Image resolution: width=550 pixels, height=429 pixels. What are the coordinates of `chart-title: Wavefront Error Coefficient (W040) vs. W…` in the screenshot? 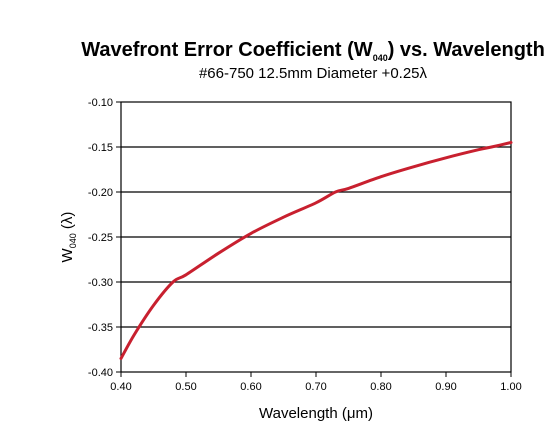 It's located at (313, 51).